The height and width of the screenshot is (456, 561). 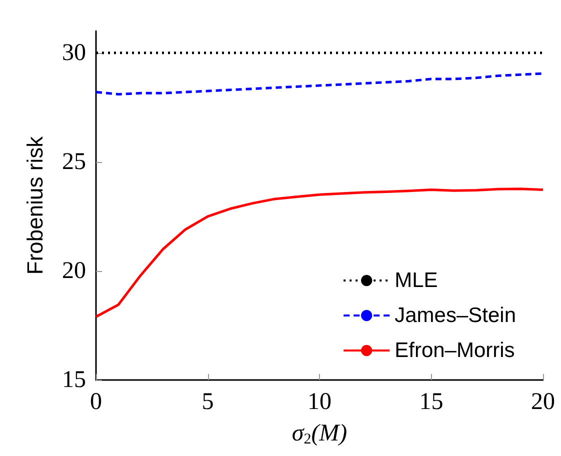 What do you see at coordinates (35, 205) in the screenshot?
I see `y-axis-title: Frobenius risk` at bounding box center [35, 205].